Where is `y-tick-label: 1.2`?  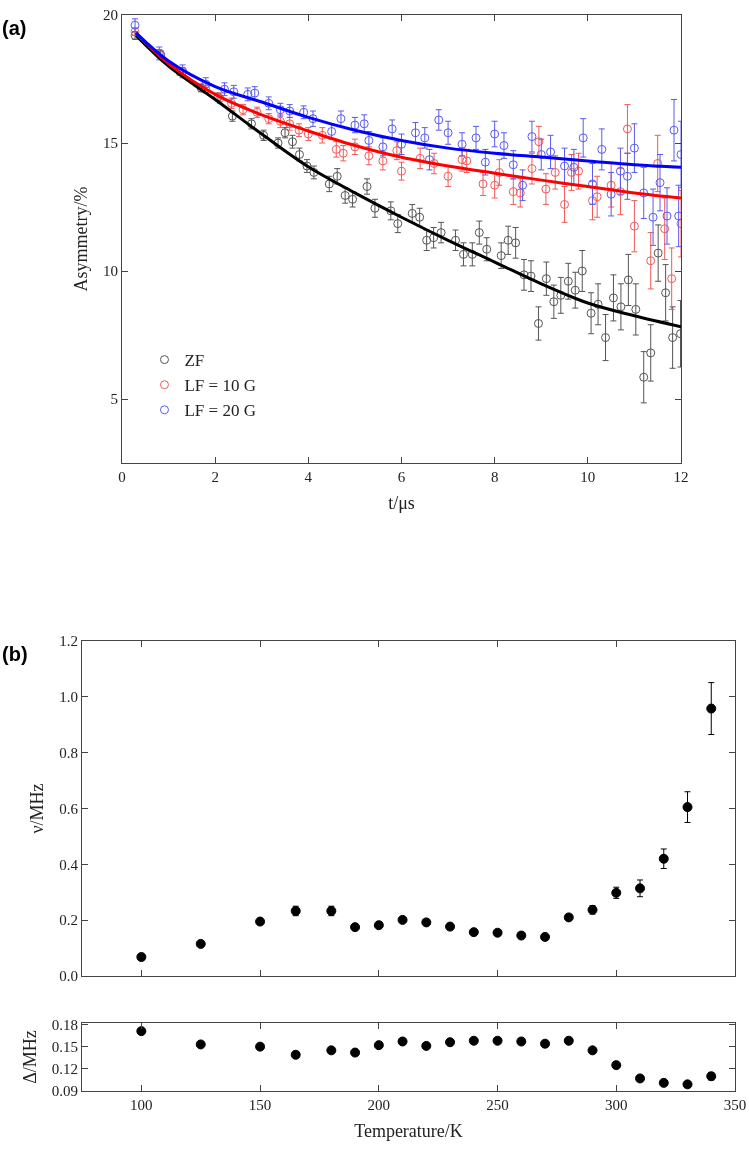
y-tick-label: 1.2 is located at coordinates (68, 641).